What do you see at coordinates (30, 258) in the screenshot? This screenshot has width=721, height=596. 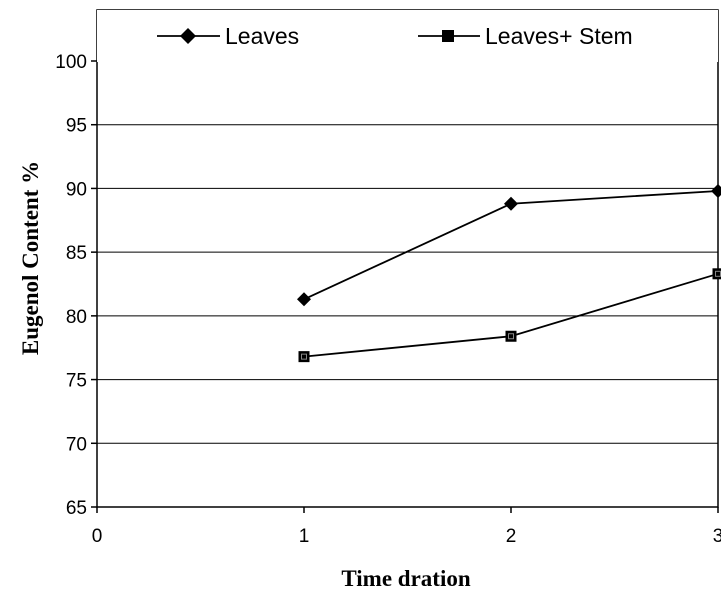 I see `y-axis-title: Eugenol Content %` at bounding box center [30, 258].